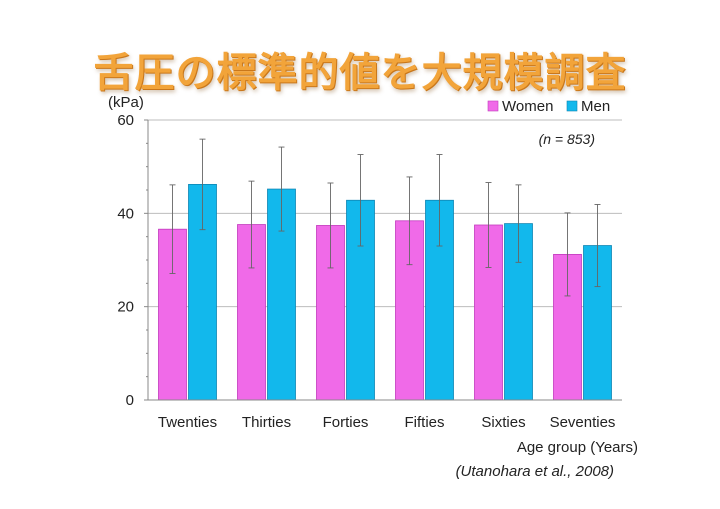  I want to click on y-tick-label: 60, so click(125, 120).